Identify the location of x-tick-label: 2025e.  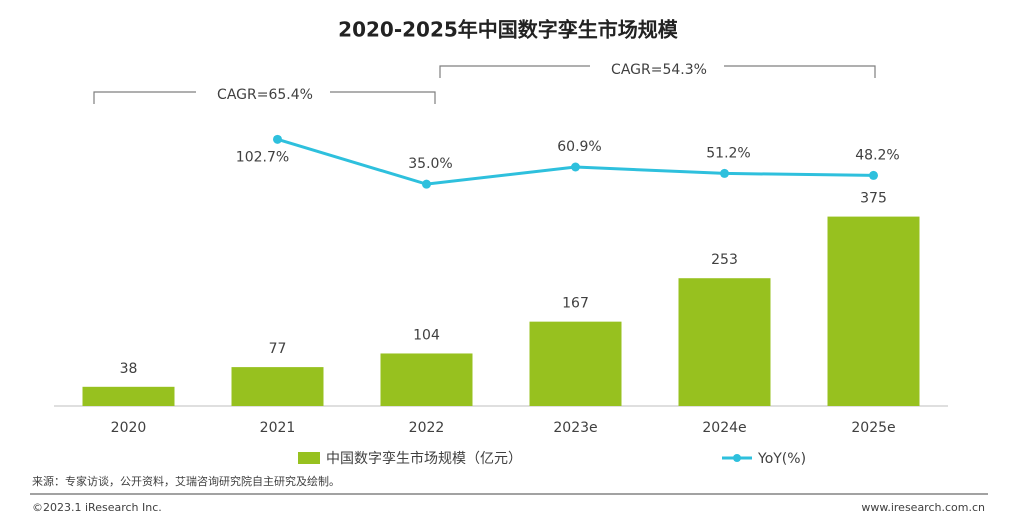
(873, 428).